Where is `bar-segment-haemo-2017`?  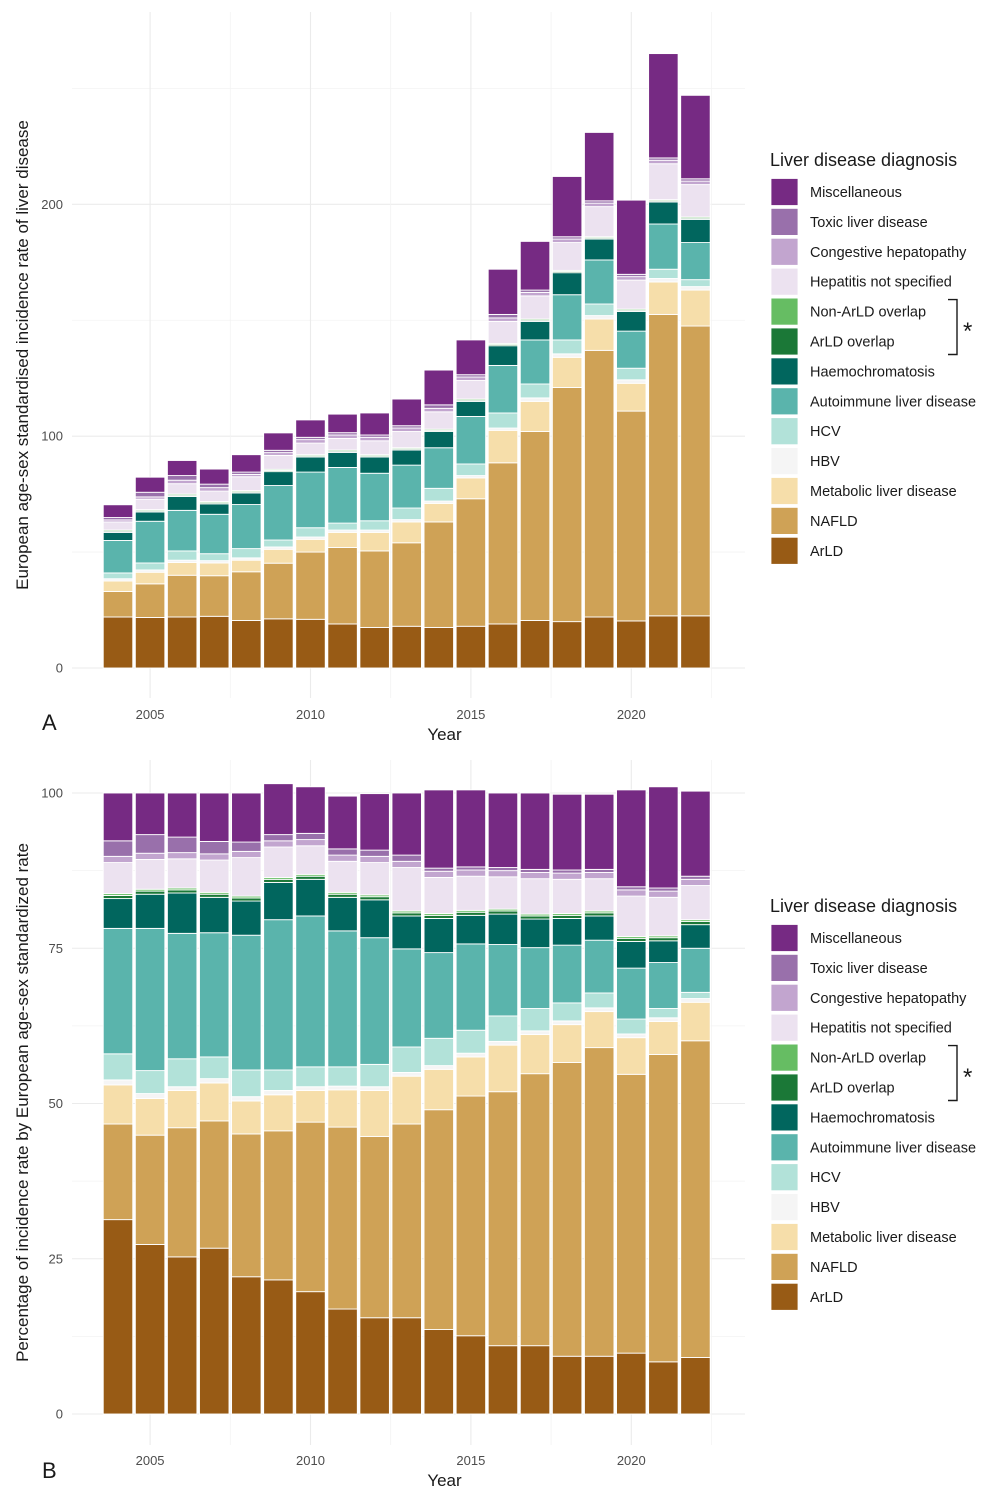 bar-segment-haemo-2017 is located at coordinates (535, 330).